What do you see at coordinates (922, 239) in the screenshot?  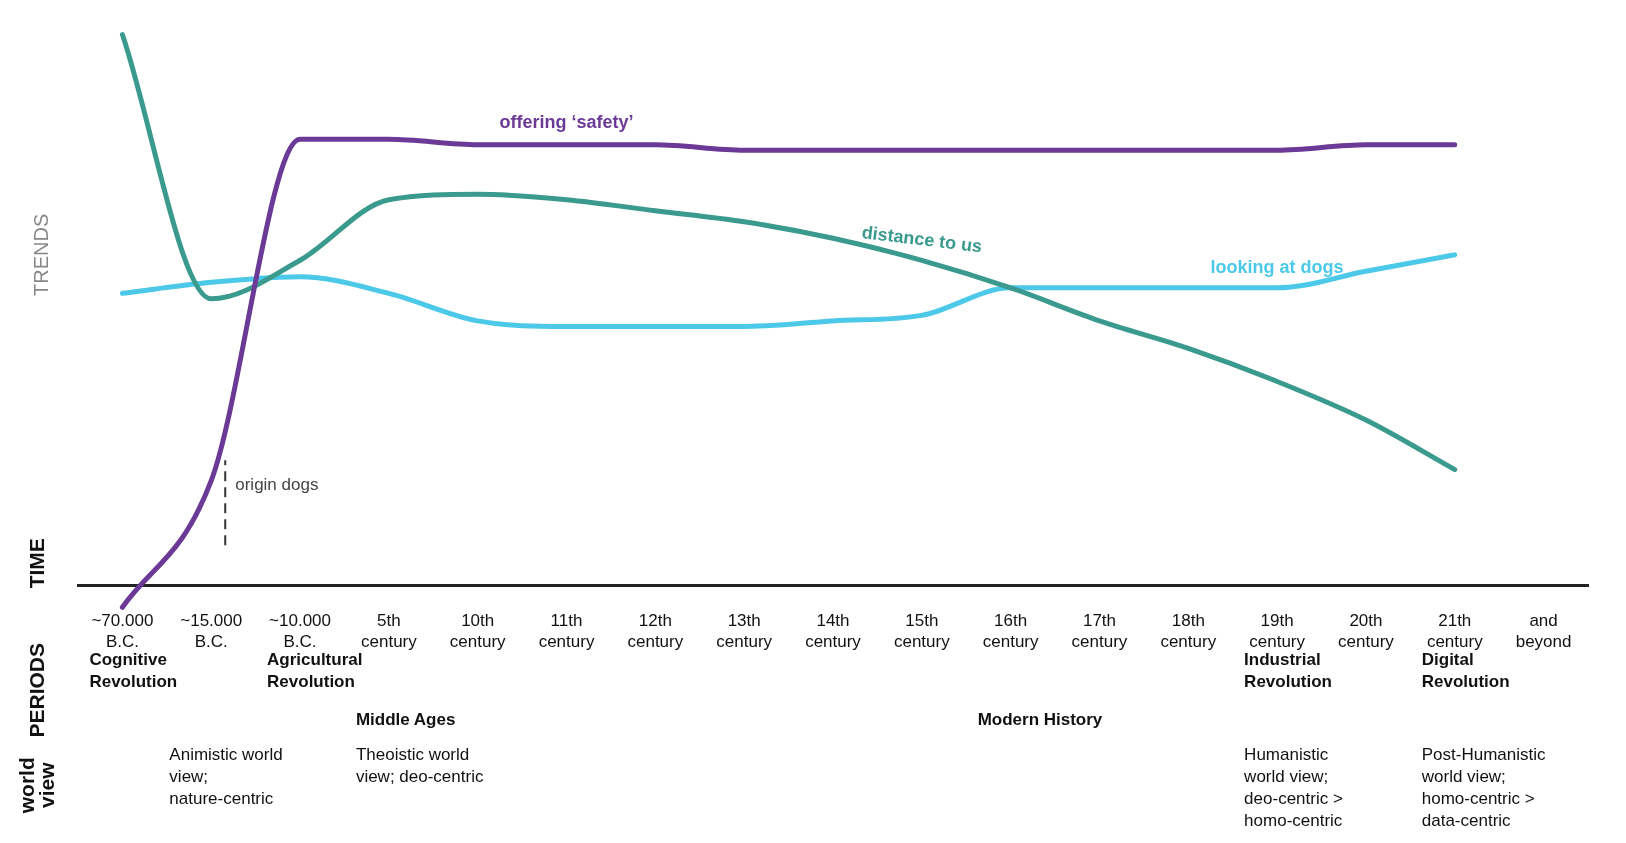 I see `text: distance to us` at bounding box center [922, 239].